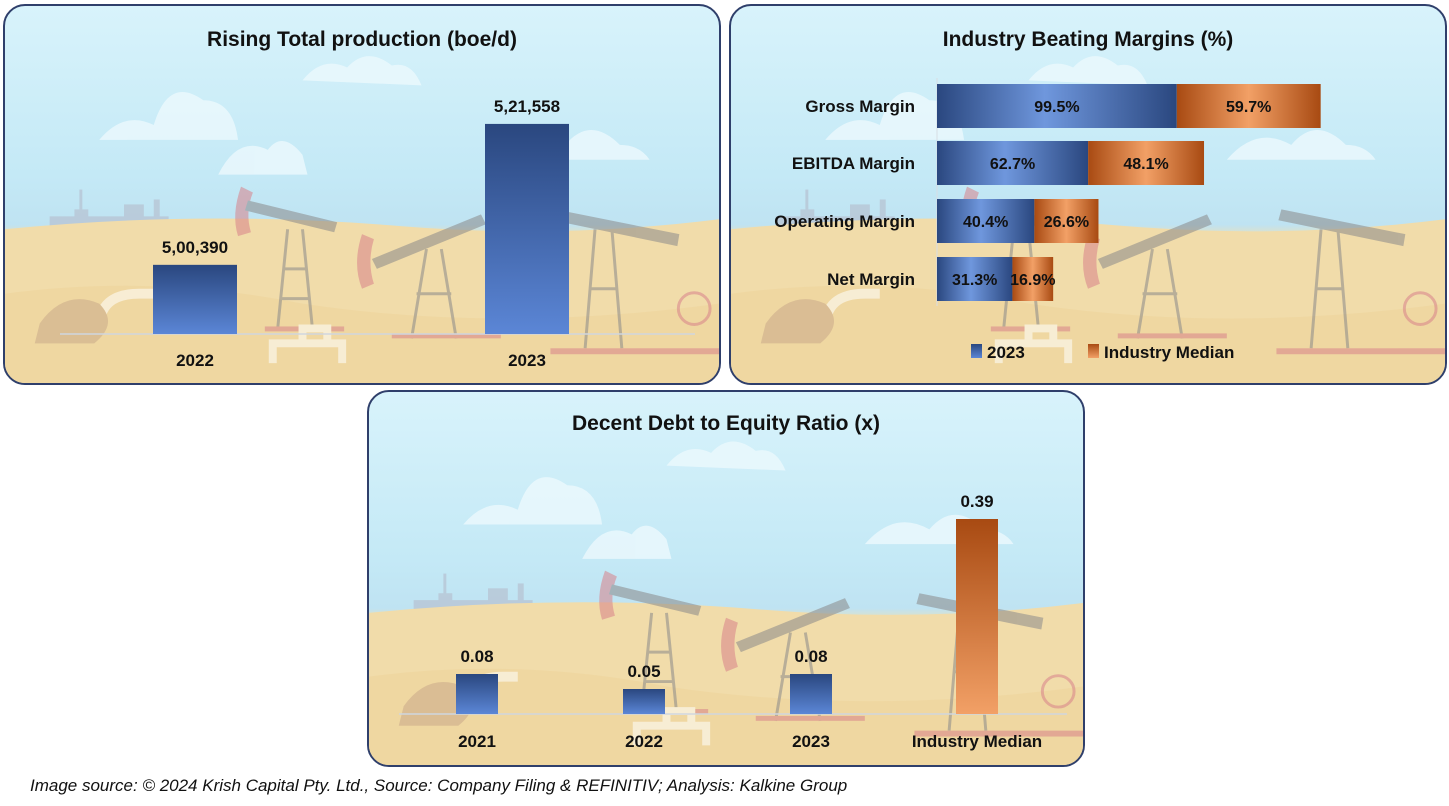  Describe the element at coordinates (977, 741) in the screenshot. I see `x-tick-label-industry-median: Industry Median` at that location.